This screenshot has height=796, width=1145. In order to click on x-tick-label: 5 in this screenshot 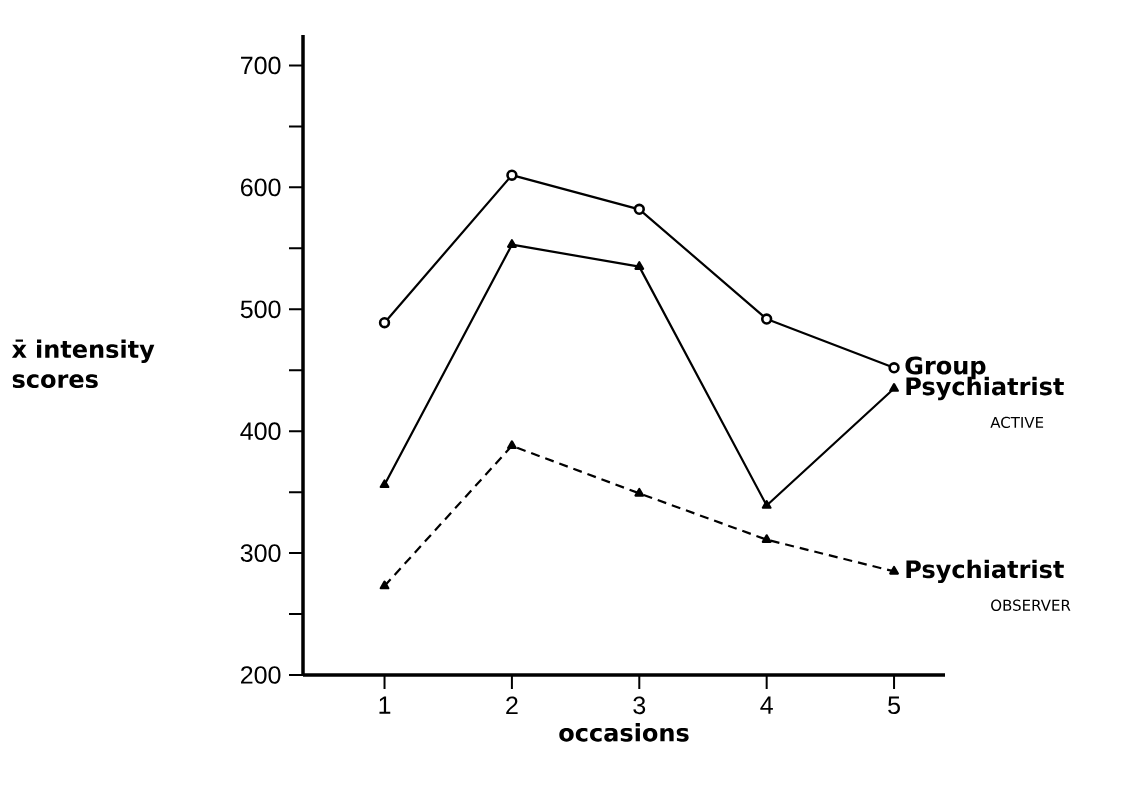, I will do `click(894, 705)`.